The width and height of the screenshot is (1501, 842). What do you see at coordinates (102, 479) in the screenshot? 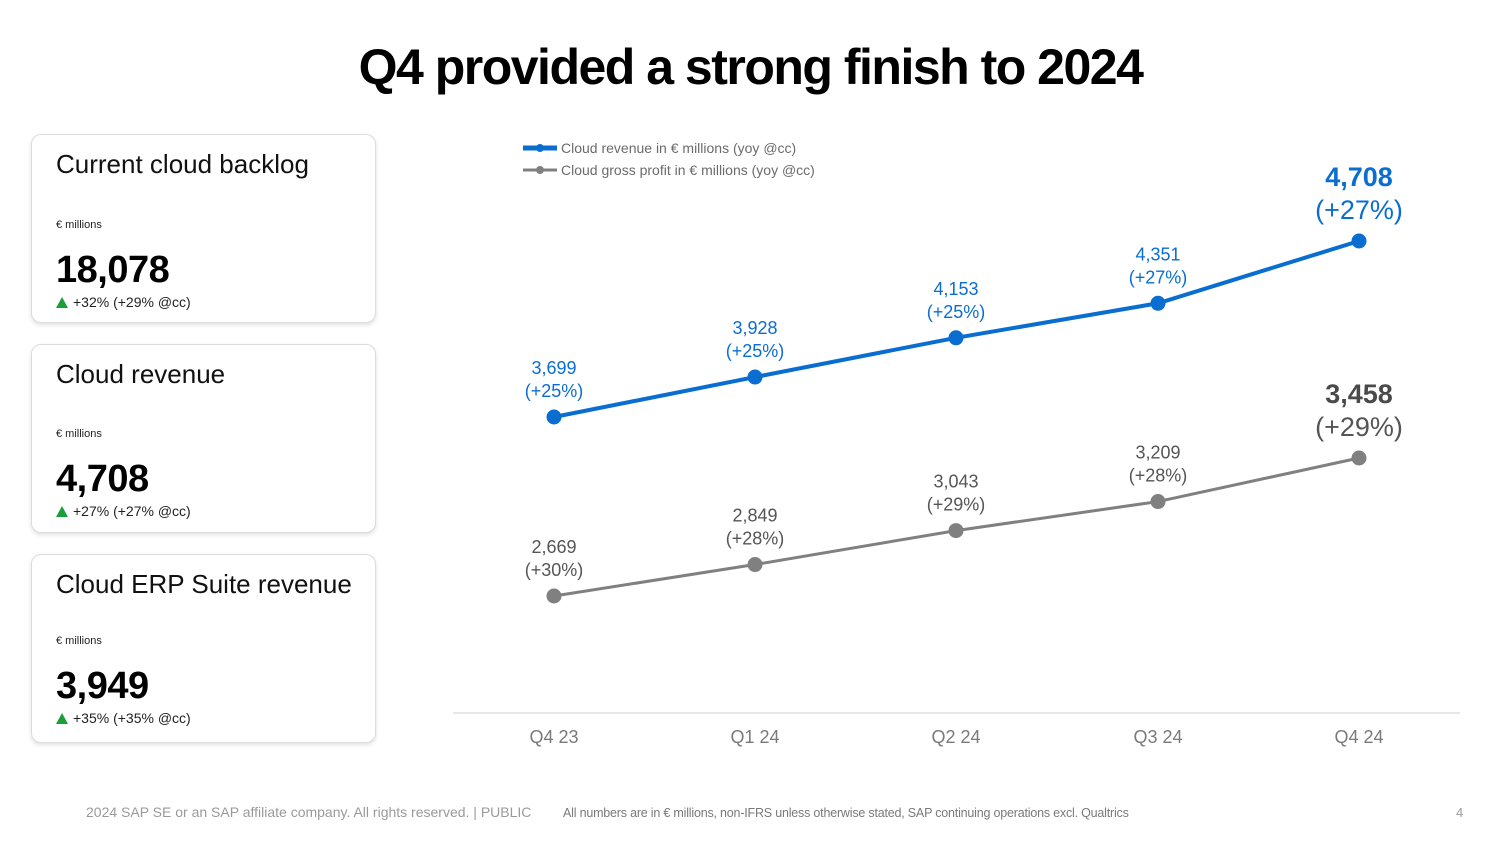
I see `kpi-value: 4,708` at bounding box center [102, 479].